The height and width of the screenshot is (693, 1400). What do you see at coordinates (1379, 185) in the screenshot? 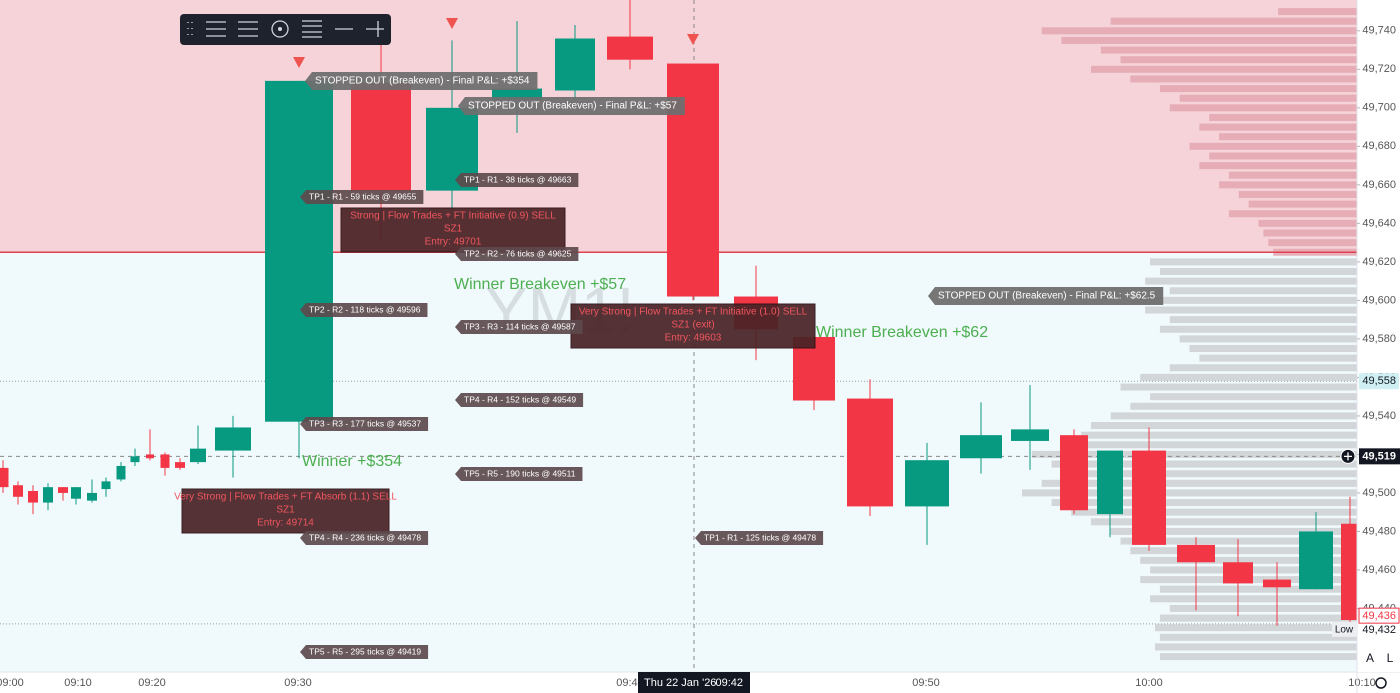
I see `y-tick-label: 49,660` at bounding box center [1379, 185].